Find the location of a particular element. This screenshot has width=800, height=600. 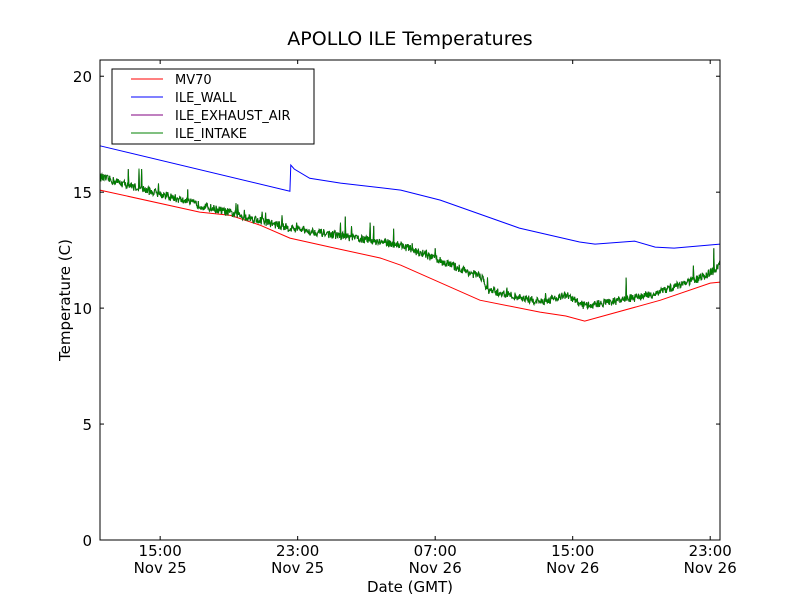

x-tick-time: 07:00 is located at coordinates (435, 551).